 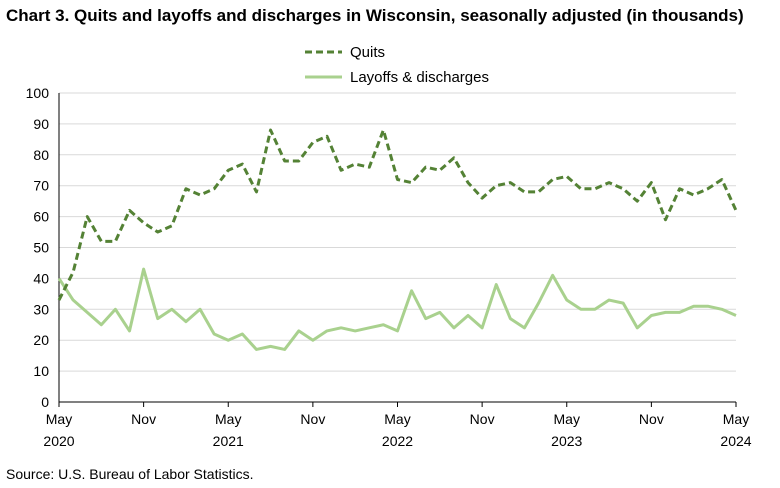 I want to click on legend: Quits Layoffs & discharges, so click(x=397, y=65).